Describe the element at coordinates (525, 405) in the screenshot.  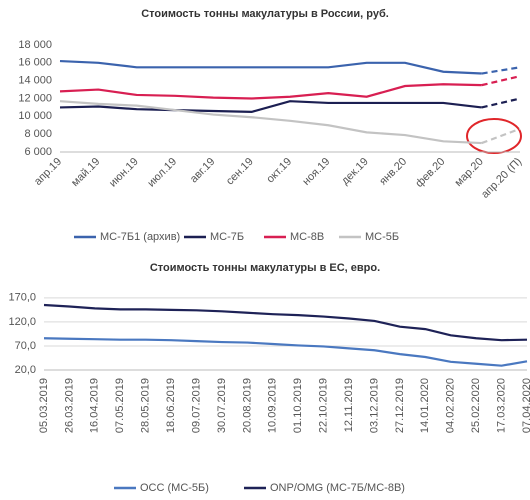
I see `x-tick-label: 07.04.2020` at that location.